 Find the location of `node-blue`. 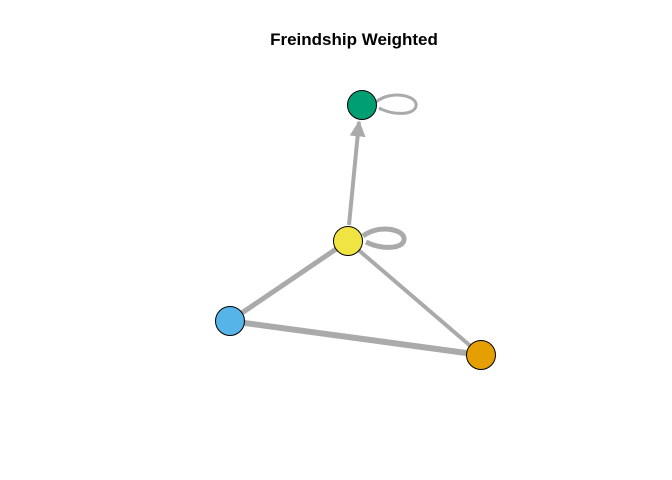

node-blue is located at coordinates (230, 321).